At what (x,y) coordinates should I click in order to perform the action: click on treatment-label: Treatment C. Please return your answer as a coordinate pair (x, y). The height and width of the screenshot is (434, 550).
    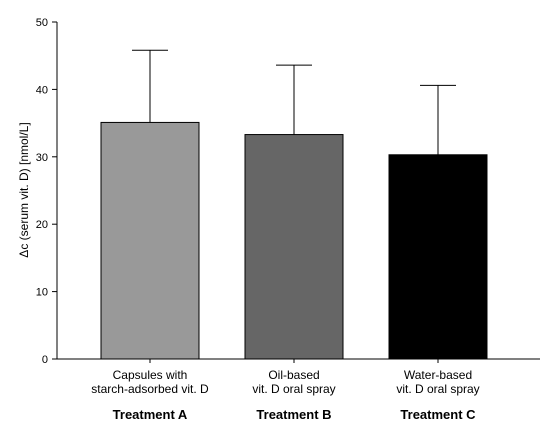
    Looking at the image, I should click on (438, 414).